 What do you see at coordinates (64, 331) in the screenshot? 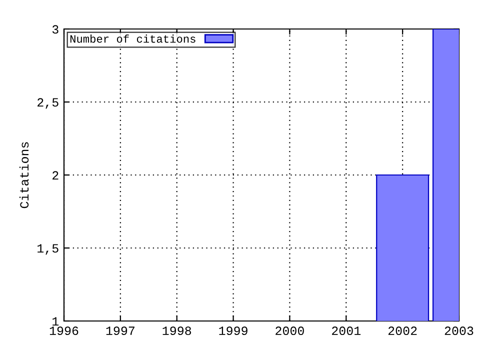
I see `x-tick-label: 1996` at bounding box center [64, 331].